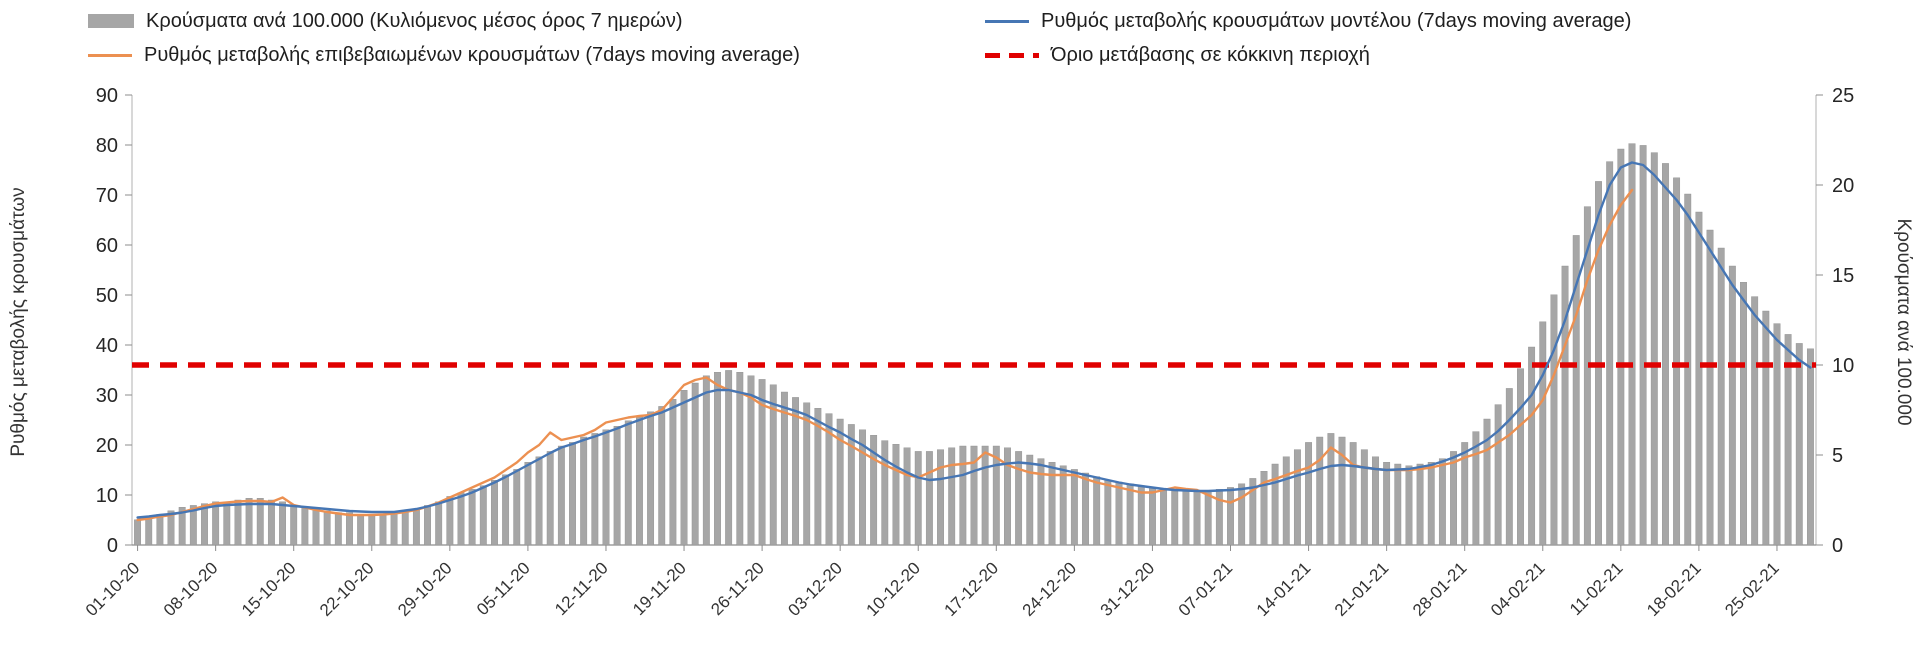  I want to click on svg-text: 26-11-20, so click(737, 588).